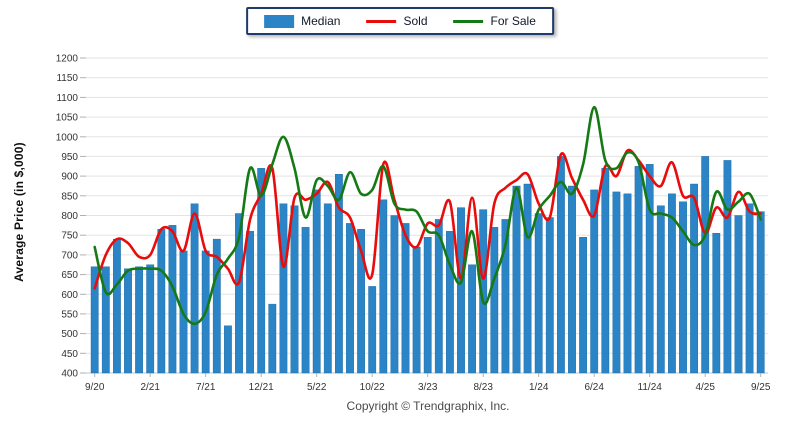 Image resolution: width=800 pixels, height=434 pixels. Describe the element at coordinates (69, 236) in the screenshot. I see `y-tick-label: 750` at that location.